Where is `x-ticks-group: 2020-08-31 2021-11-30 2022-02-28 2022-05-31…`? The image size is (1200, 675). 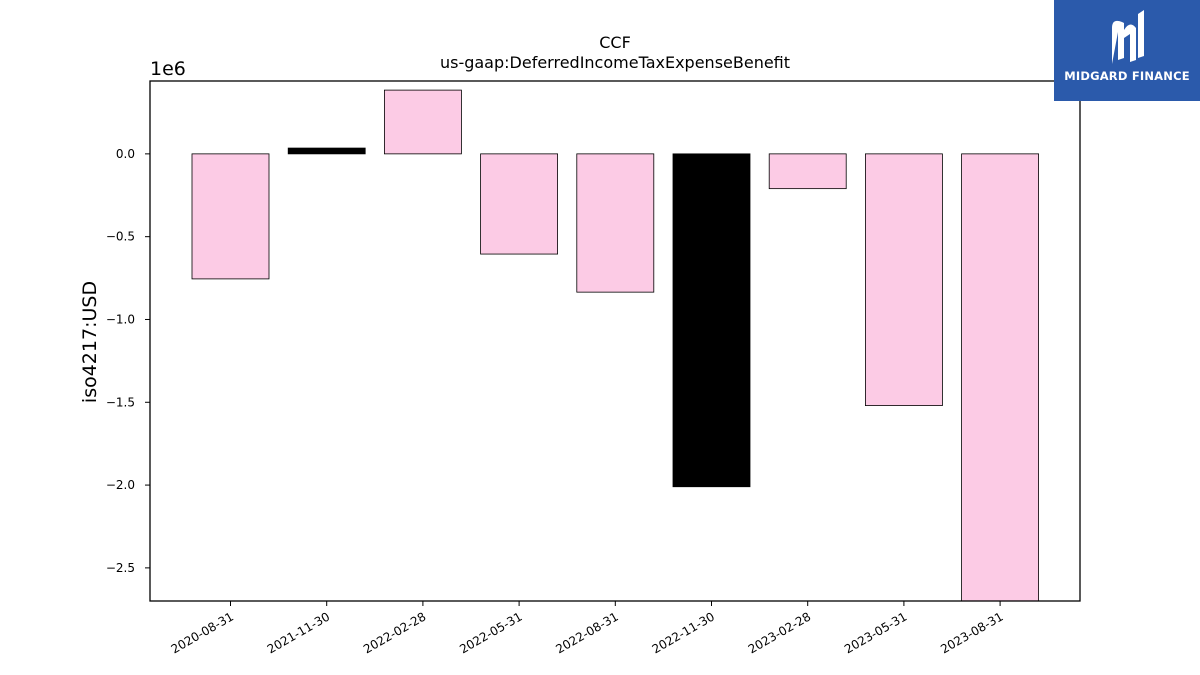 x-ticks-group: 2020-08-31 2021-11-30 2022-02-28 2022-05-31… is located at coordinates (587, 628).